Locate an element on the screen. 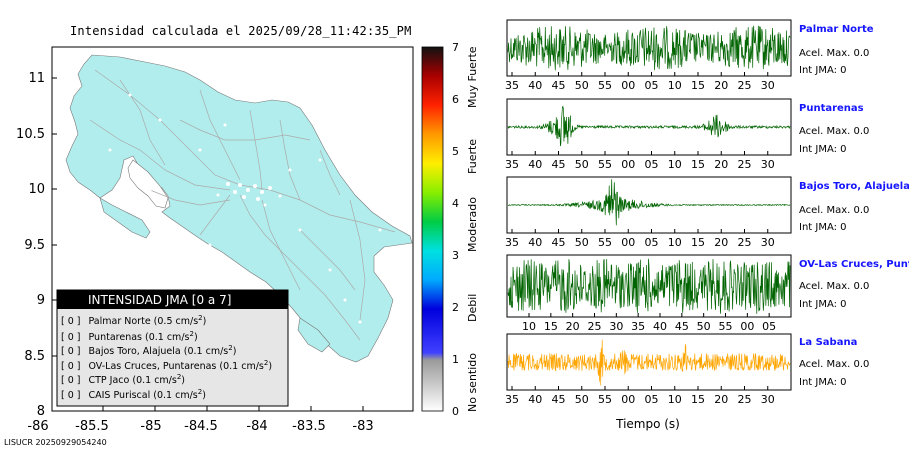 This screenshot has width=910, height=460. colorbar-label: No sentido is located at coordinates (472, 382).